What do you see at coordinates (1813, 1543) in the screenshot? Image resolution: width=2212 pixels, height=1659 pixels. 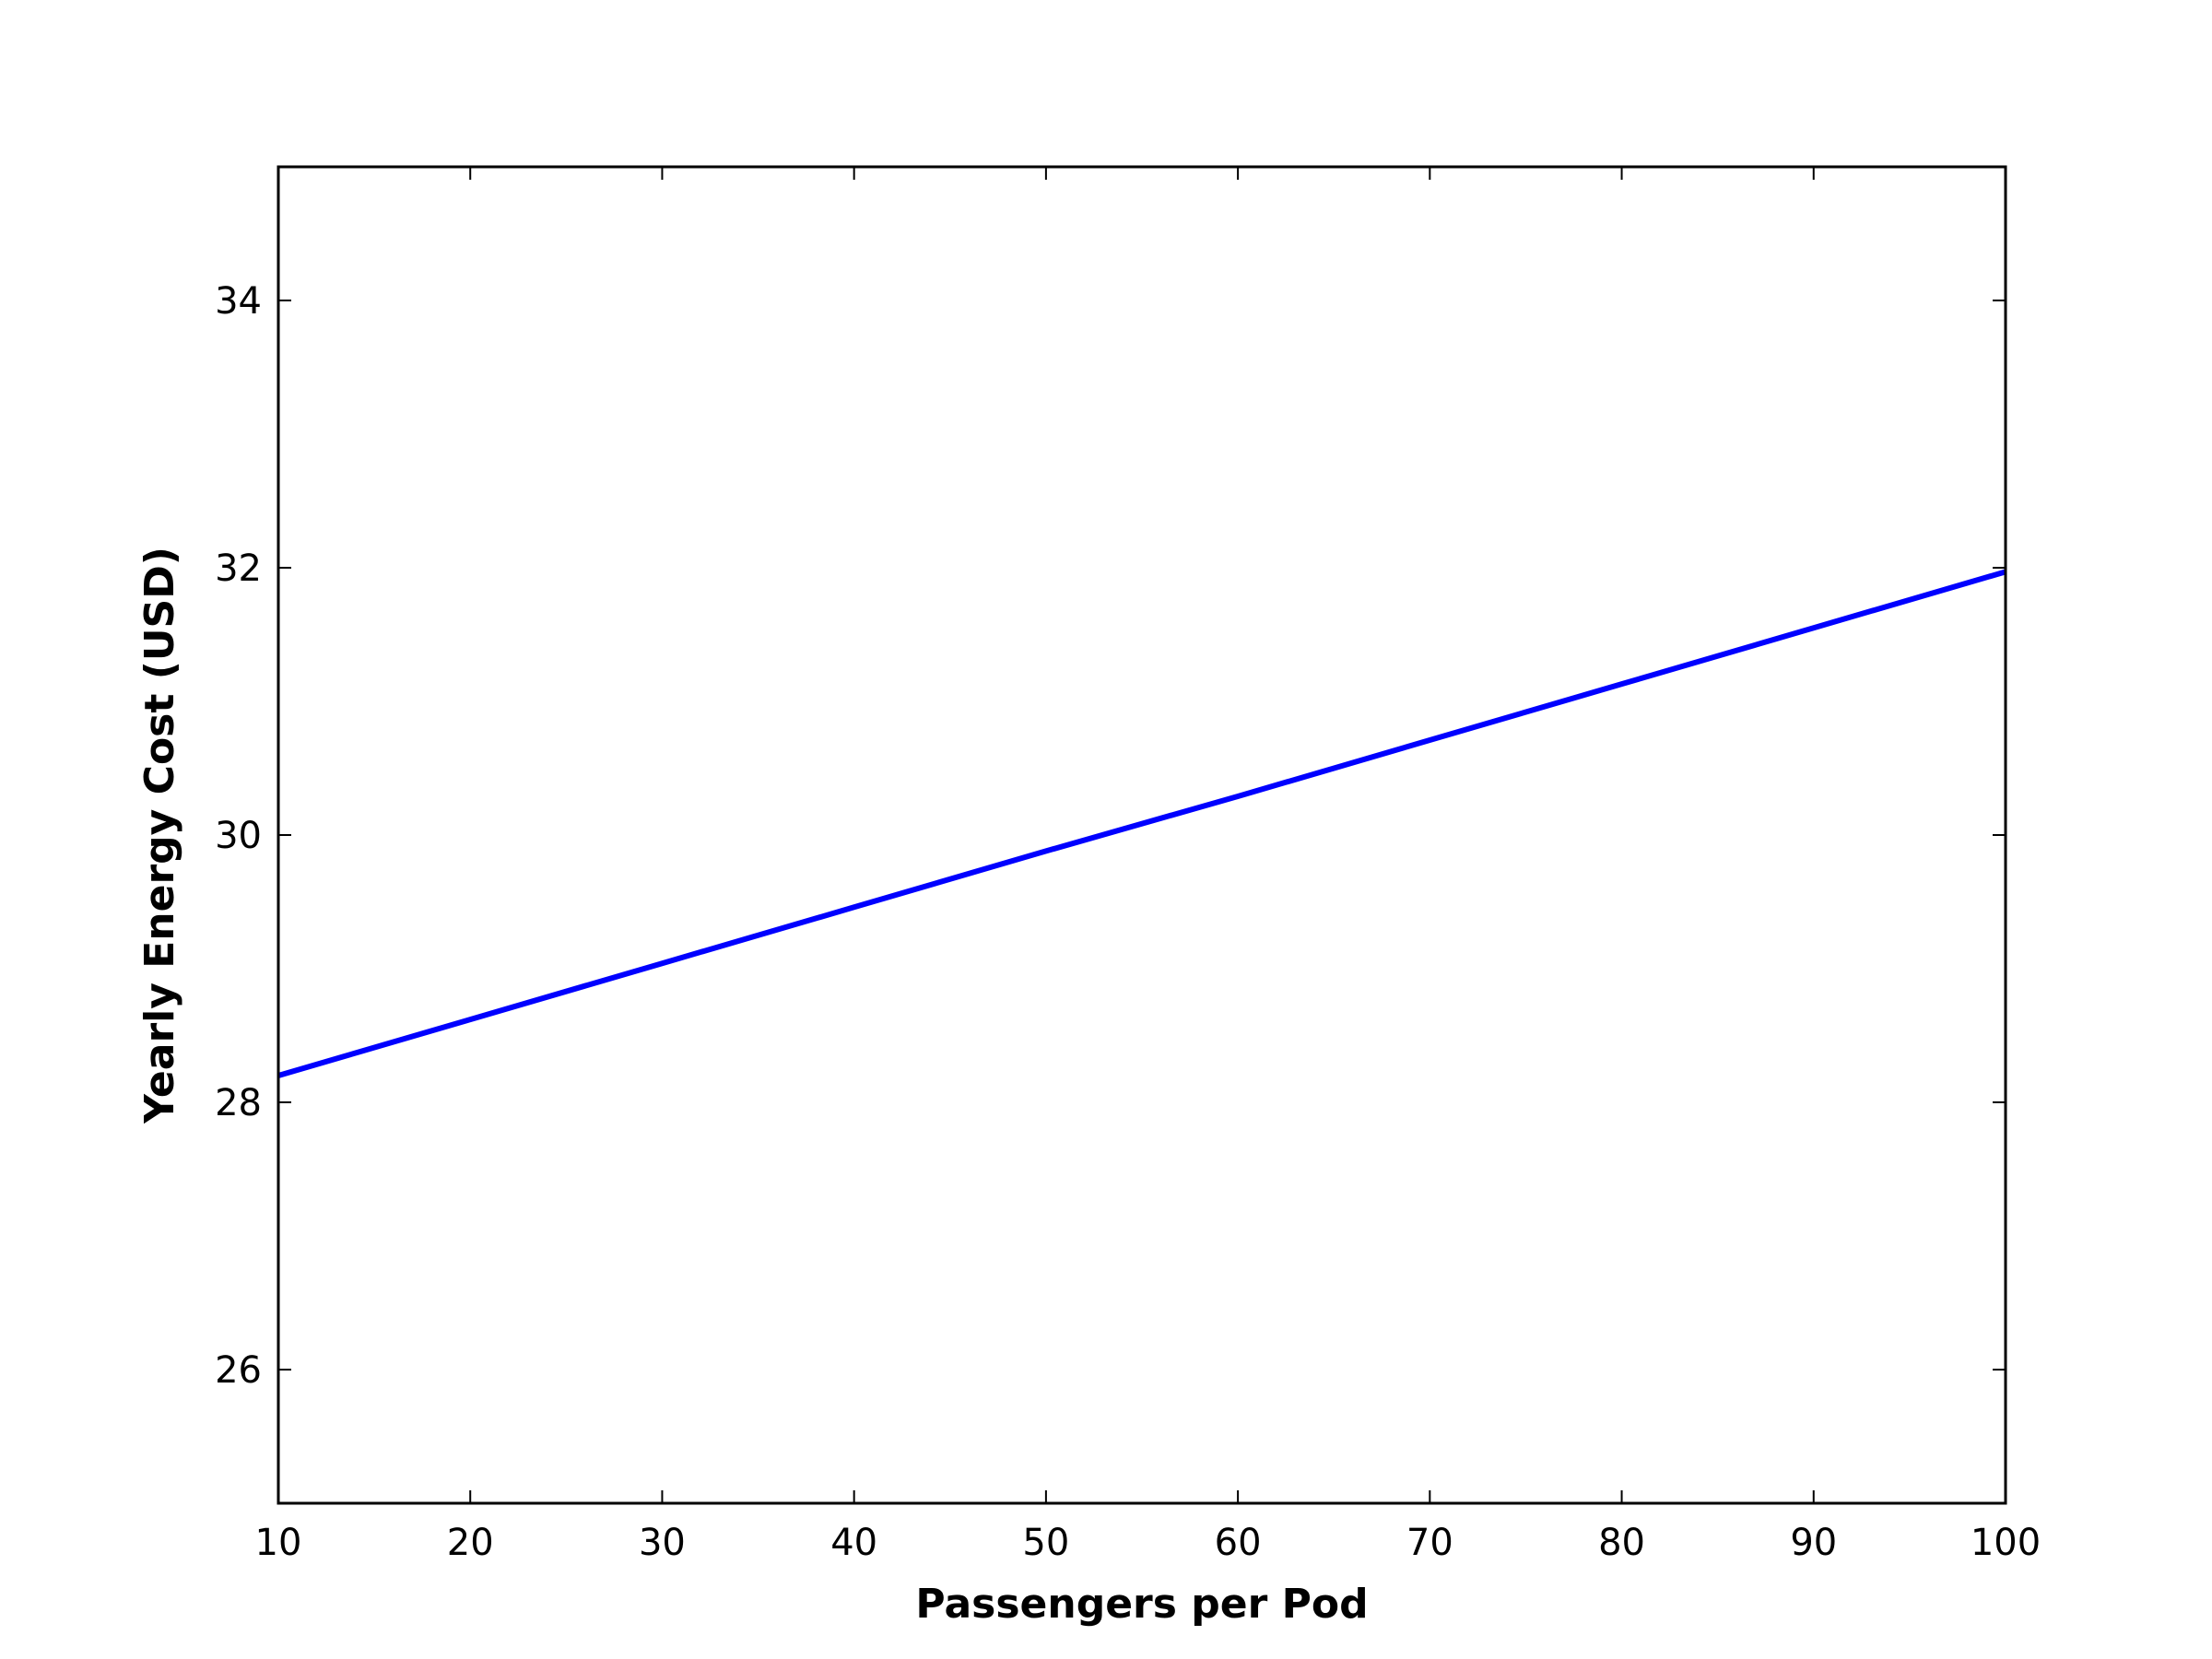 I see `x-tick-label: 90` at bounding box center [1813, 1543].